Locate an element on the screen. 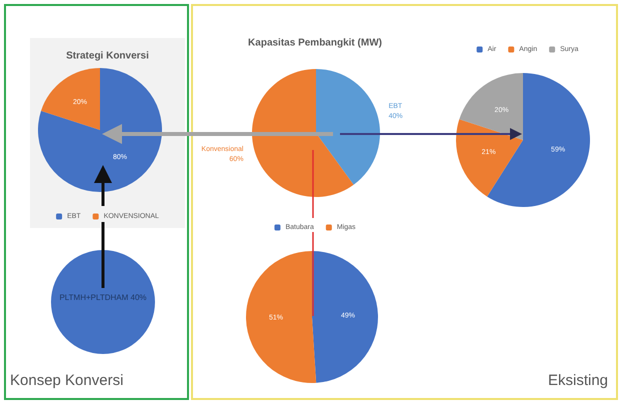 Image resolution: width=621 pixels, height=404 pixels. chart-title: Strategi Konversi is located at coordinates (108, 56).